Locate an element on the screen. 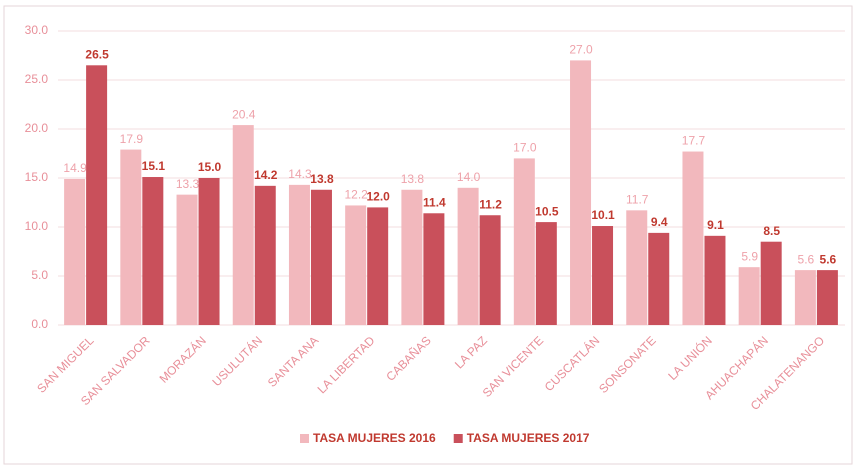 The image size is (857, 473). data-label: 10.1 is located at coordinates (603, 215).